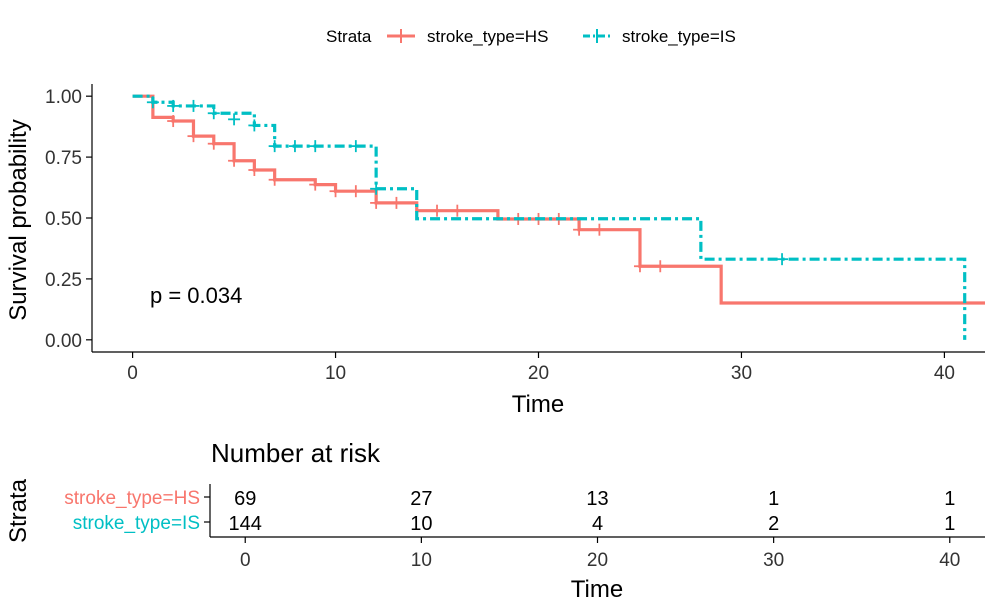 This screenshot has width=991, height=602. What do you see at coordinates (63, 341) in the screenshot?
I see `y-tick-label: 0.00` at bounding box center [63, 341].